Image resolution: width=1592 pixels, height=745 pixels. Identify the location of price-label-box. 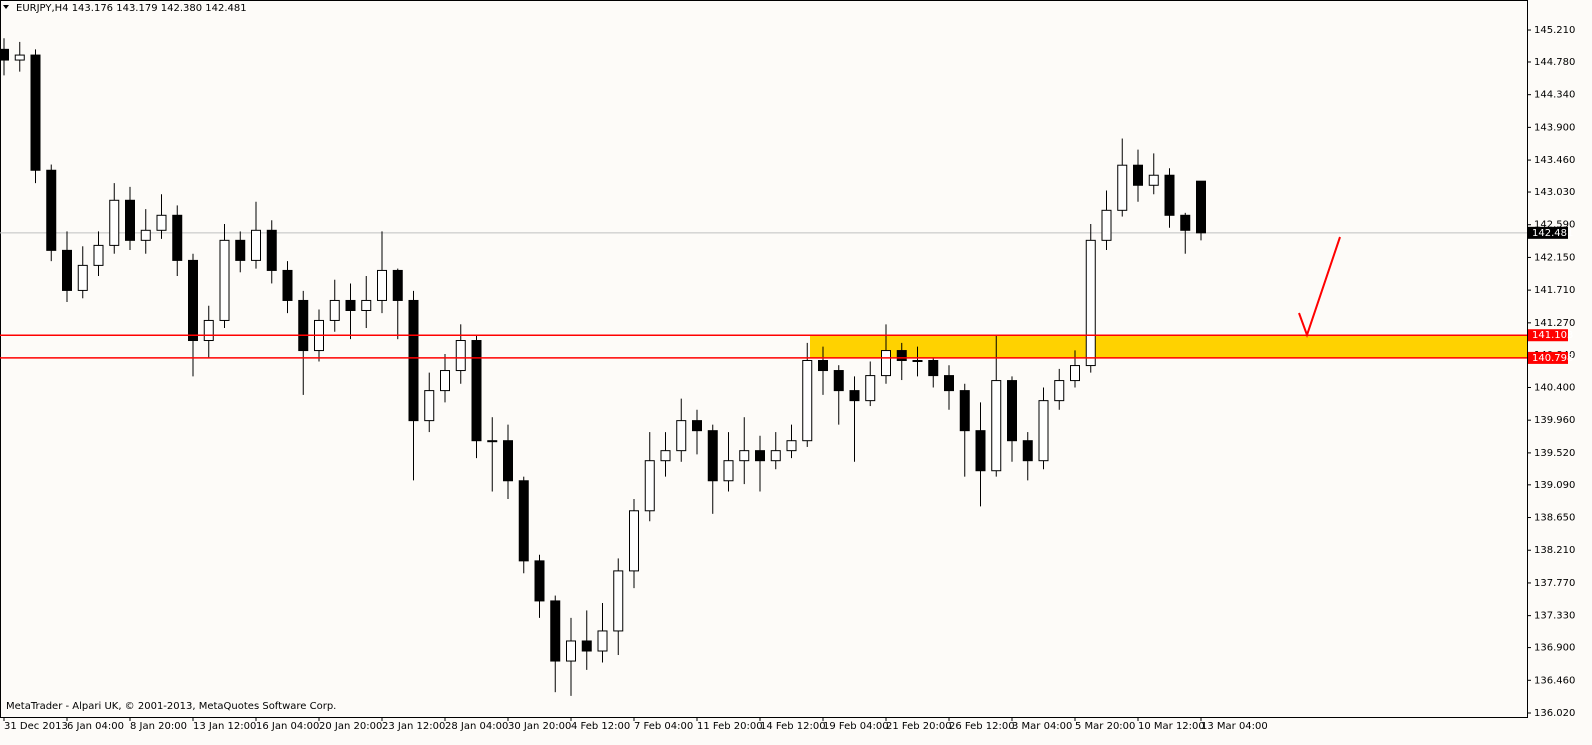
(1548, 232).